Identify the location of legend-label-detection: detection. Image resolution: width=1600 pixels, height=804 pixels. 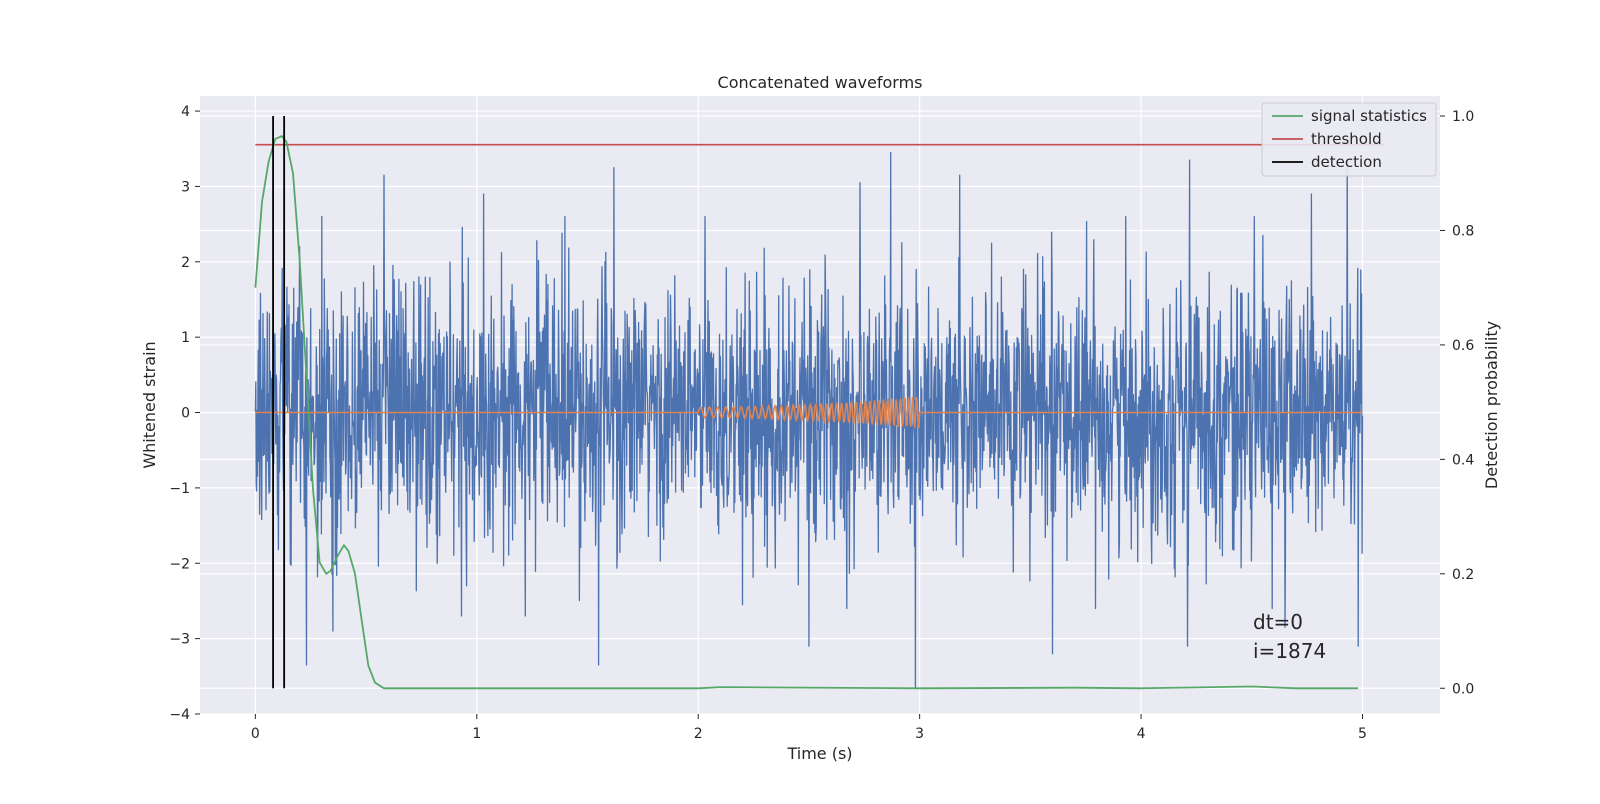
(1346, 162).